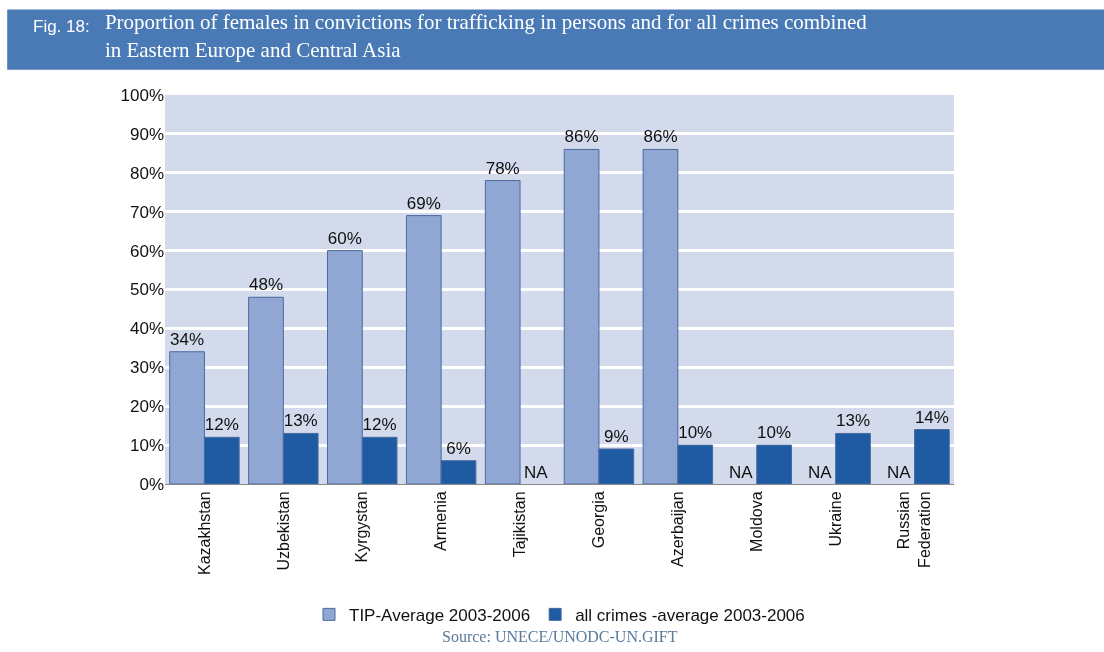  What do you see at coordinates (502, 168) in the screenshot?
I see `data-label: 78%` at bounding box center [502, 168].